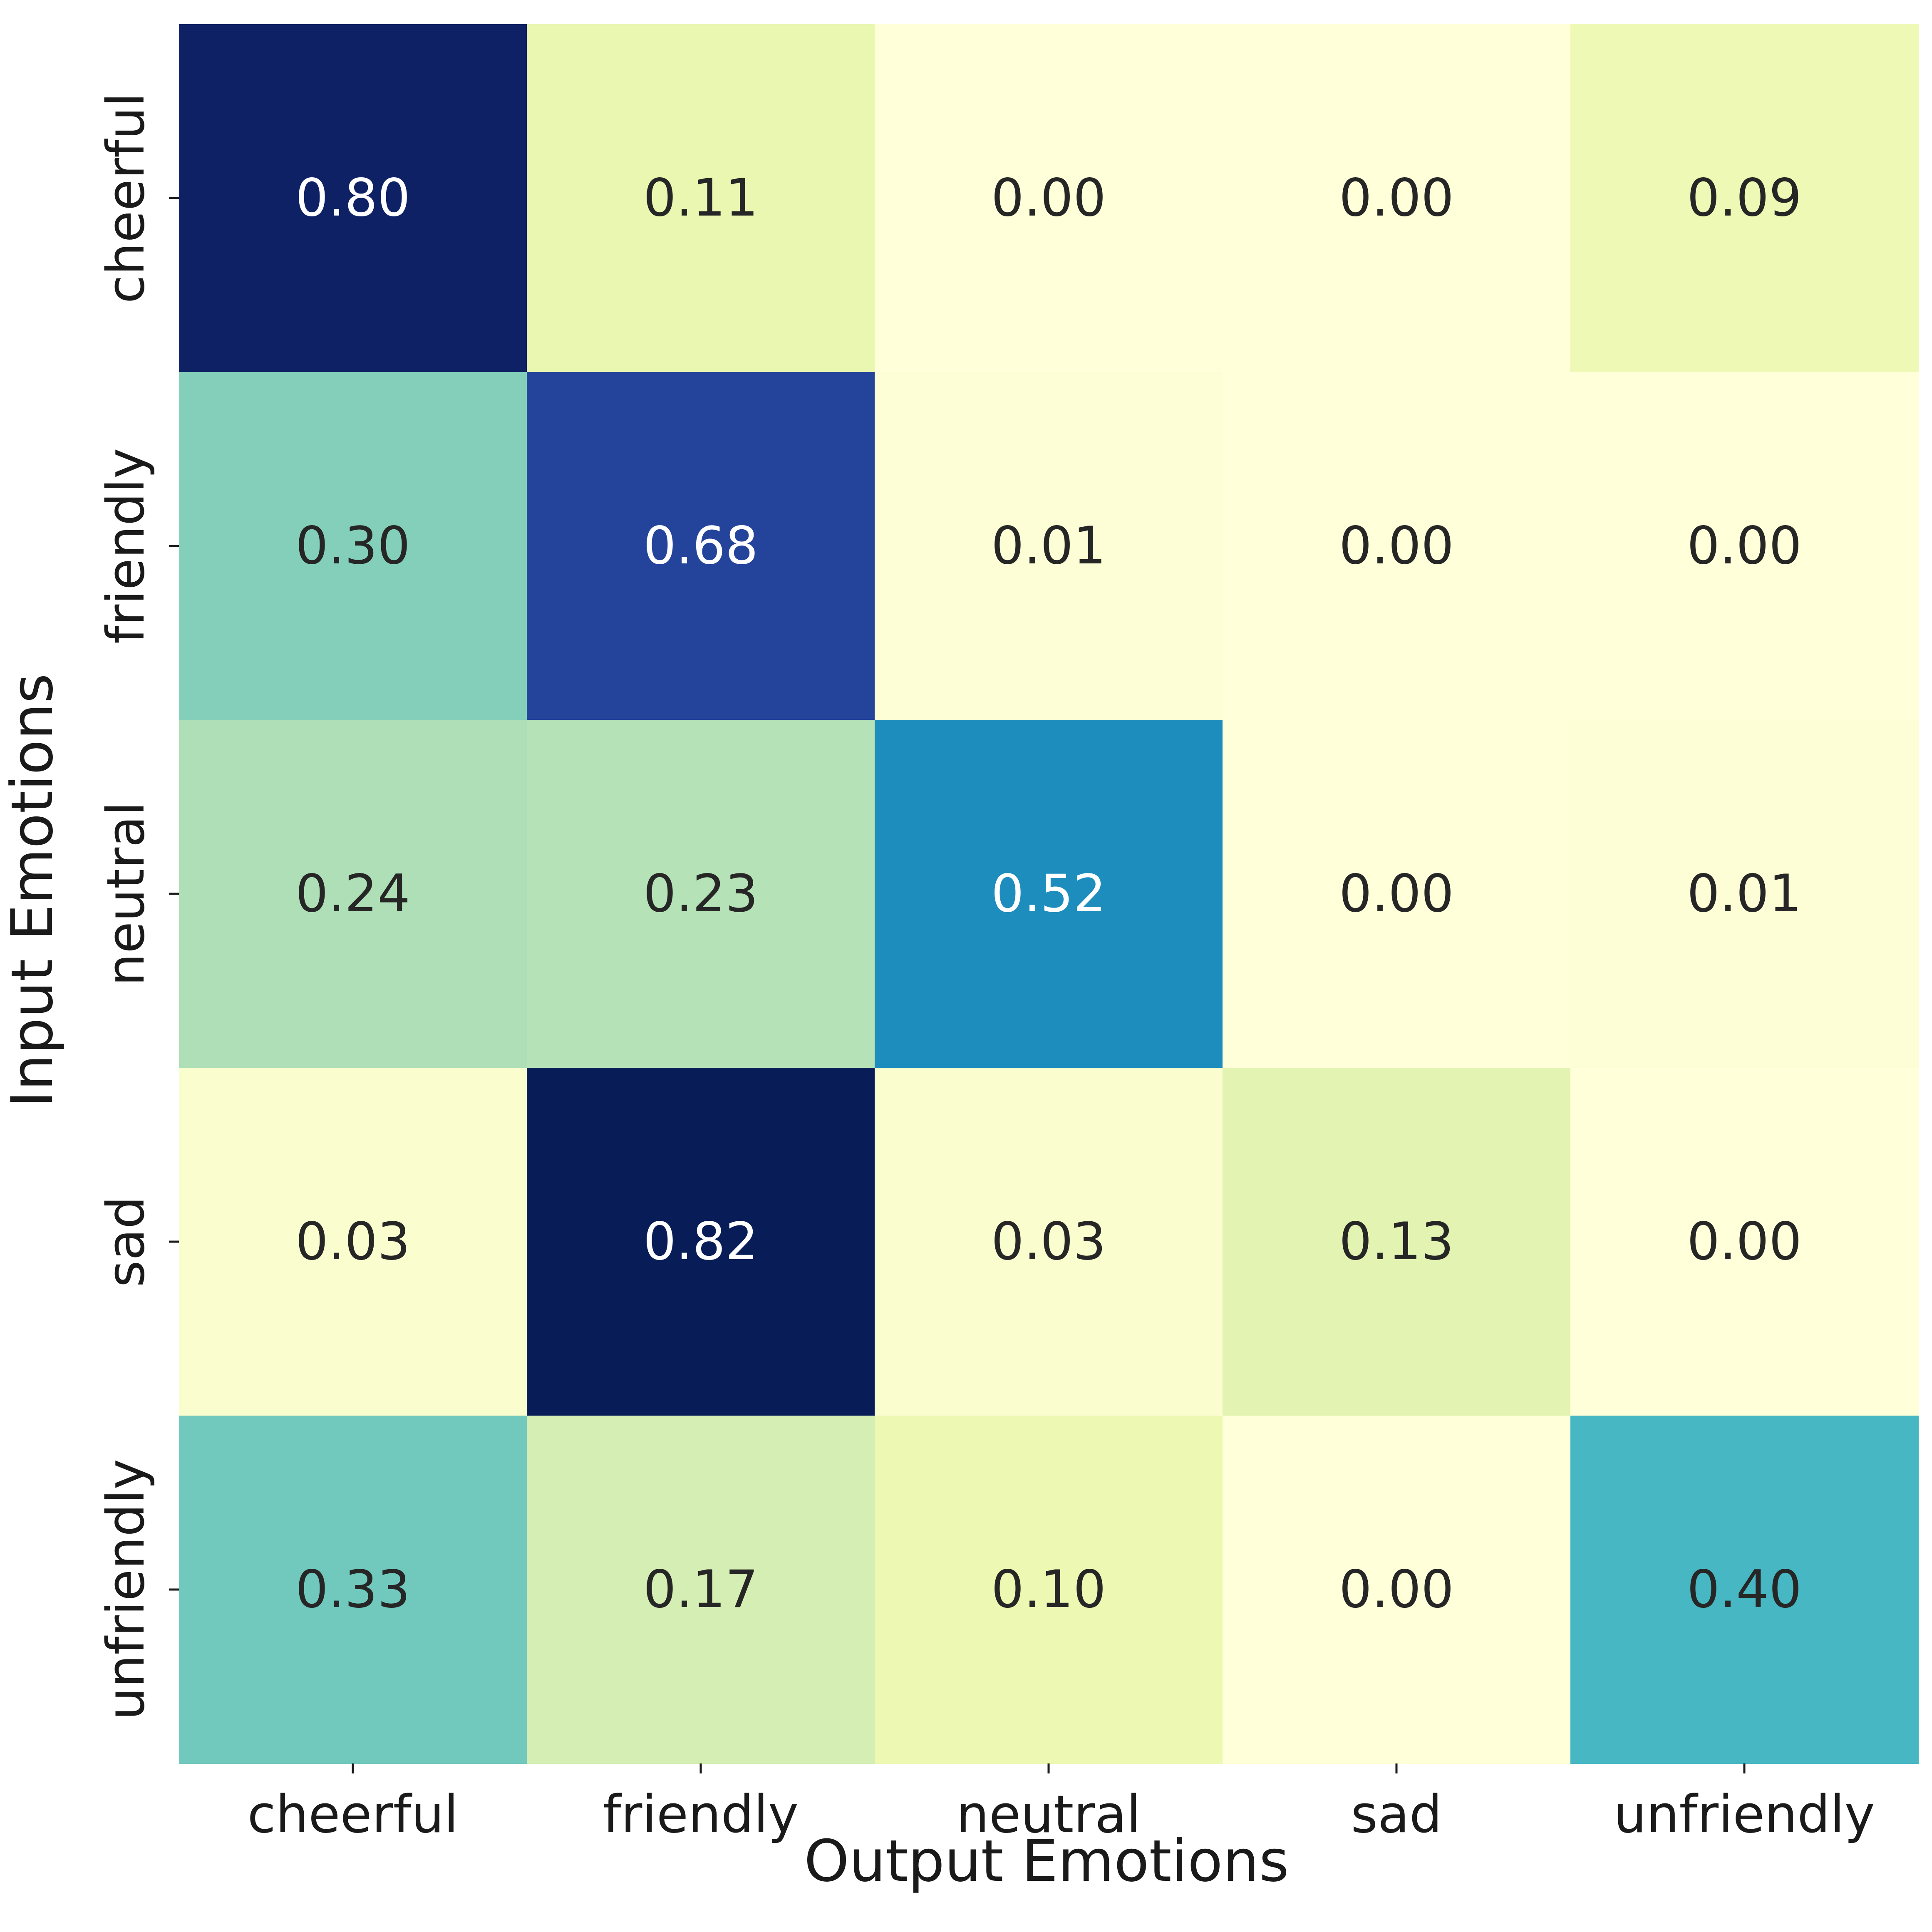 This screenshot has width=1932, height=1932. I want to click on heatmap-cell-unfriendly-unfriendly, so click(1744, 1590).